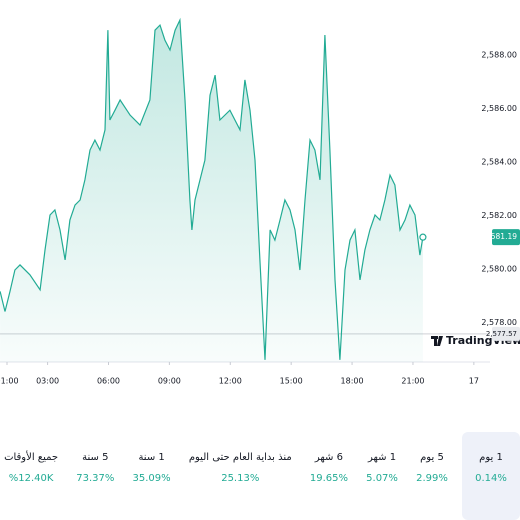 The height and width of the screenshot is (520, 520). Describe the element at coordinates (501, 236) in the screenshot. I see `price-label: 2,581.19` at that location.